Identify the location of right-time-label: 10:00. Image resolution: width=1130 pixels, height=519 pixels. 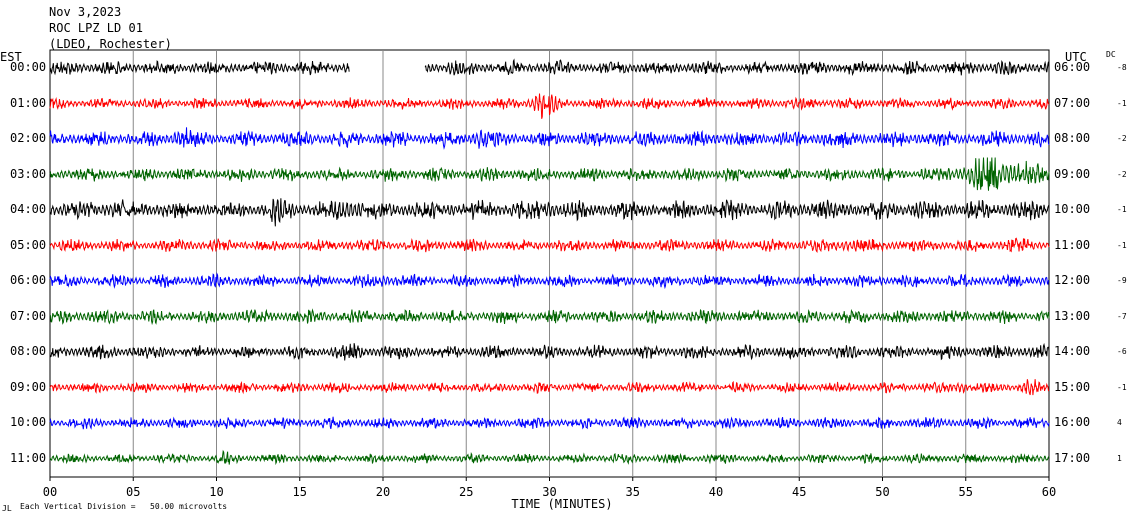
(1072, 209).